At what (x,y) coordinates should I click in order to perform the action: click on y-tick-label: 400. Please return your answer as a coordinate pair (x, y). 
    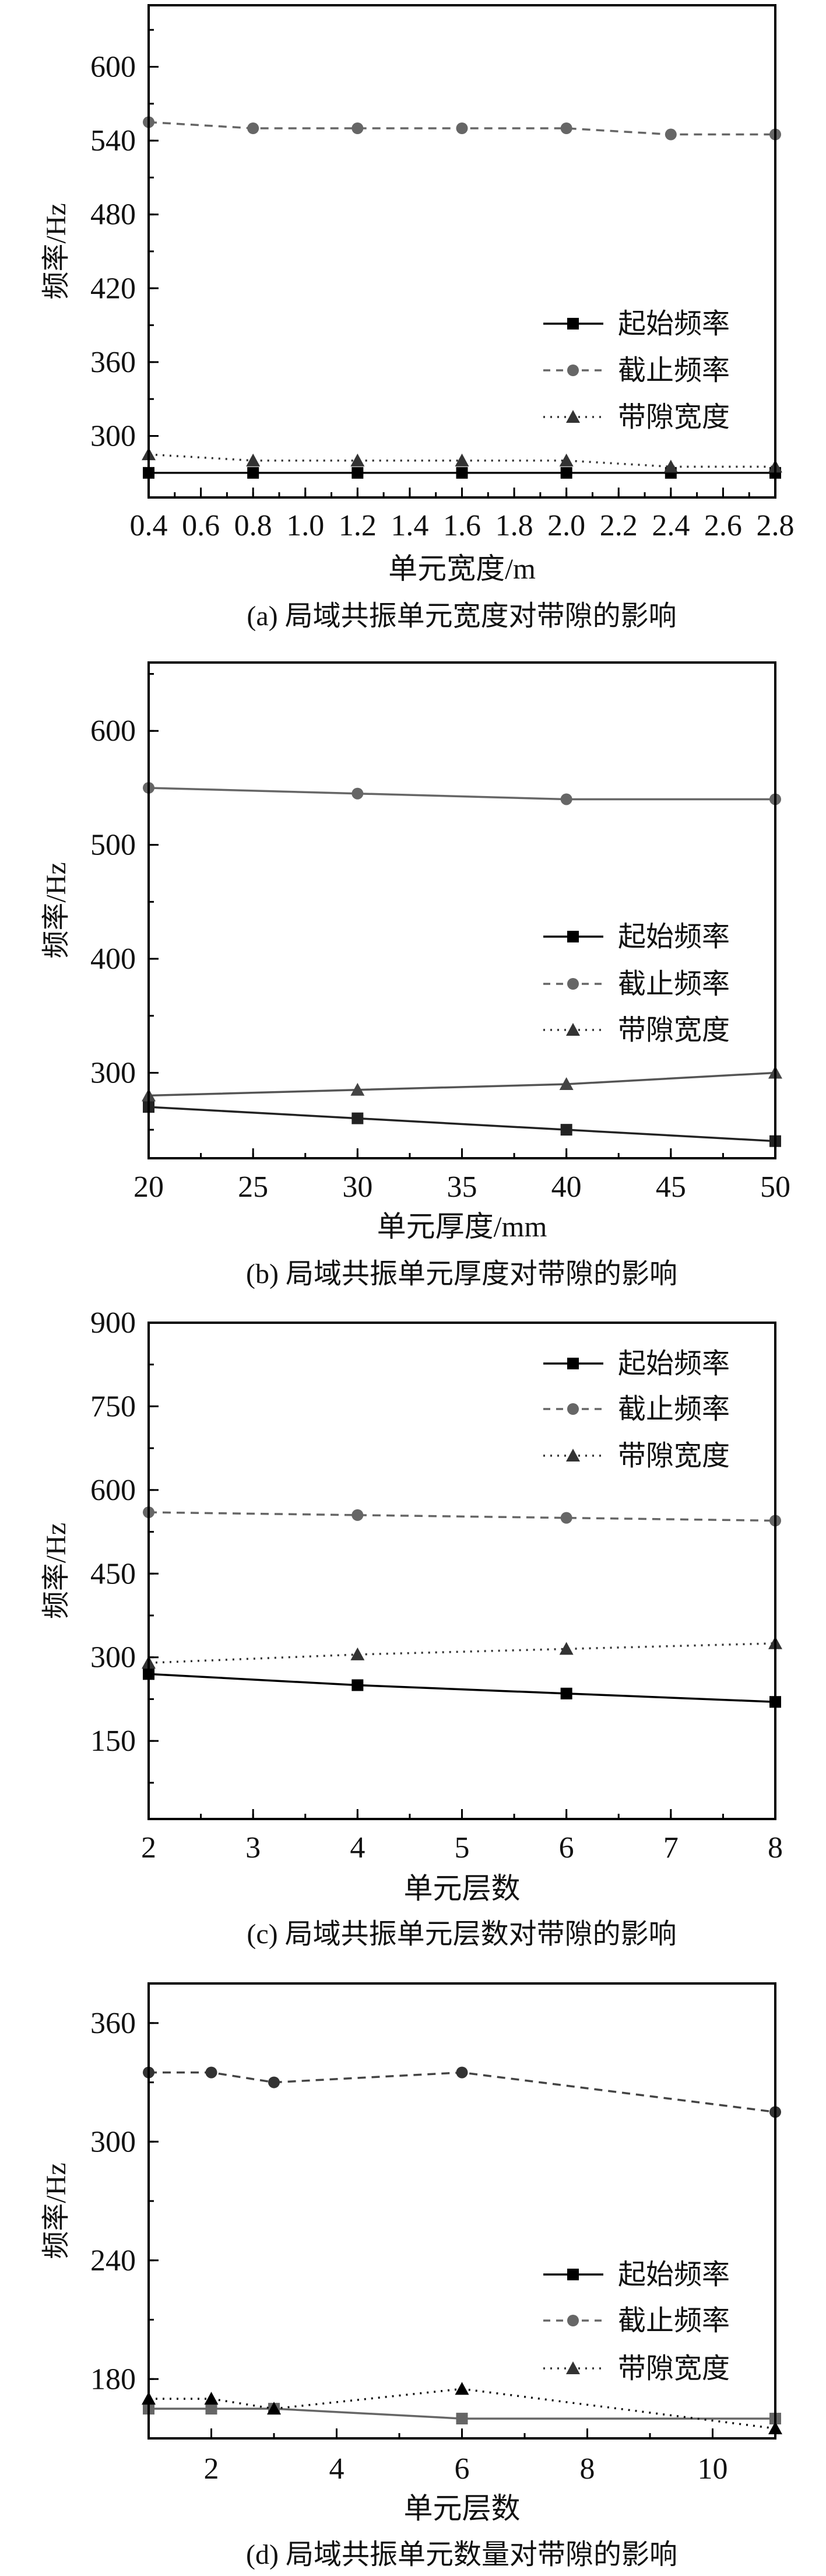
    Looking at the image, I should click on (113, 959).